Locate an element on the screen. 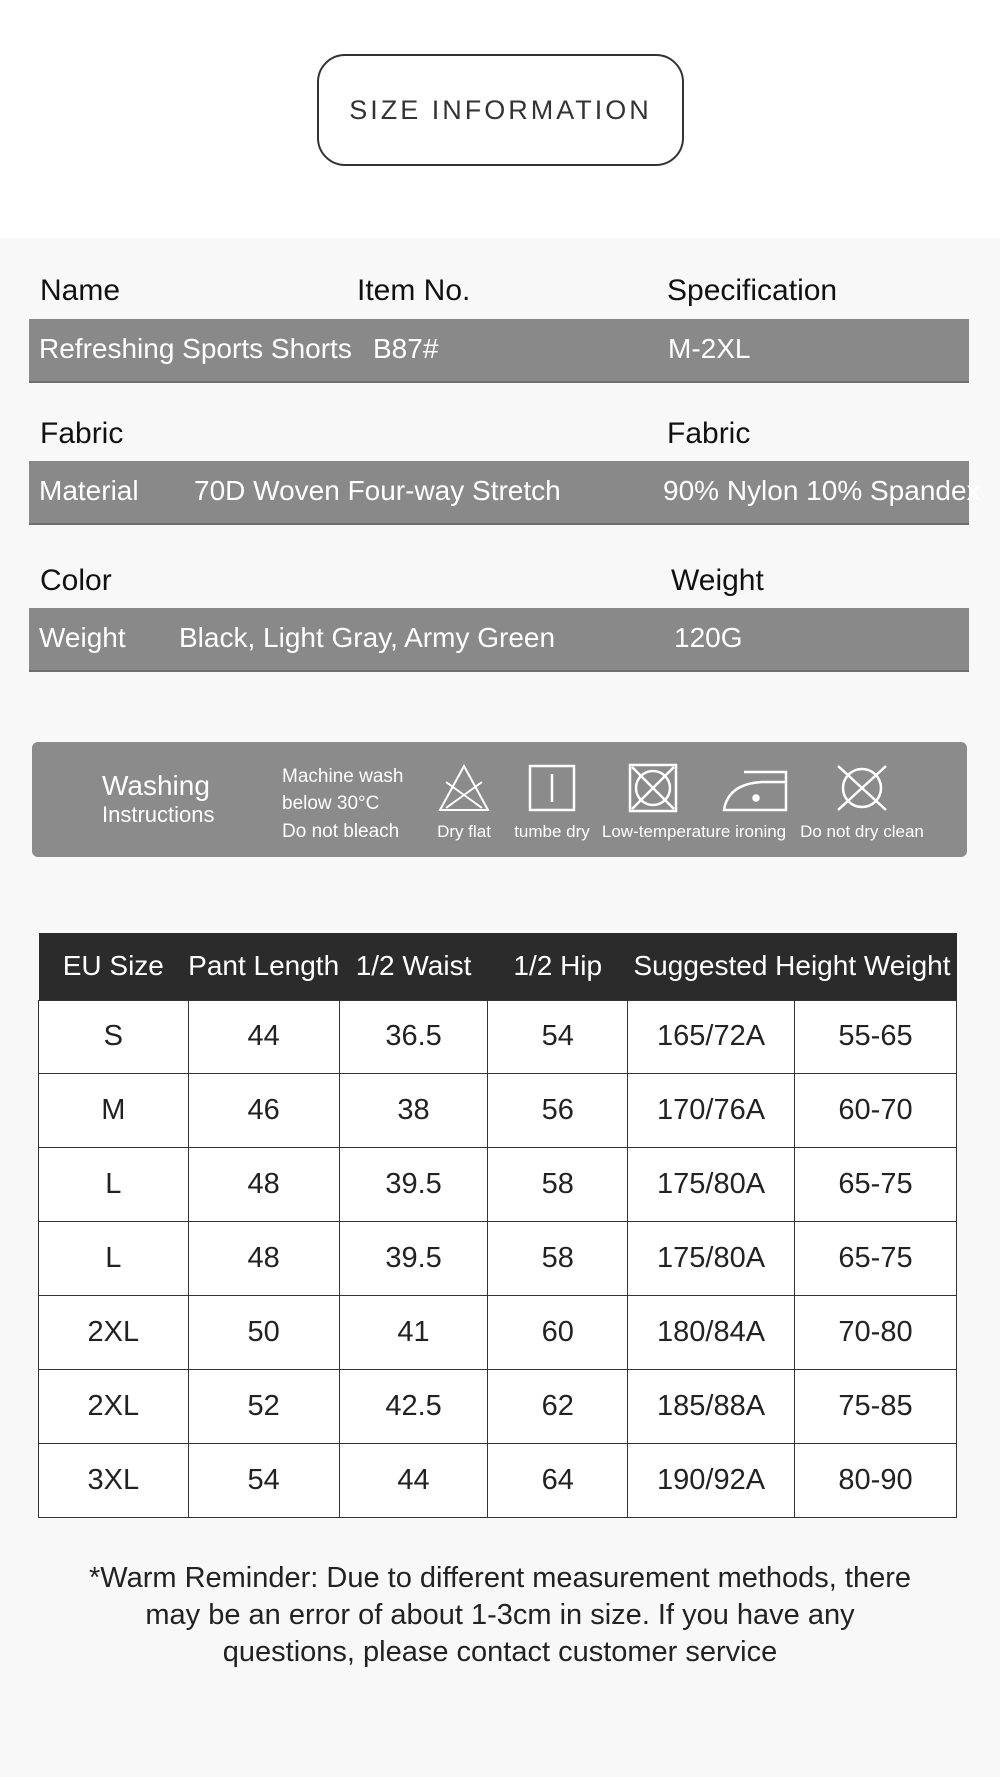 The image size is (1000, 1777). material-label: Material is located at coordinates (89, 490).